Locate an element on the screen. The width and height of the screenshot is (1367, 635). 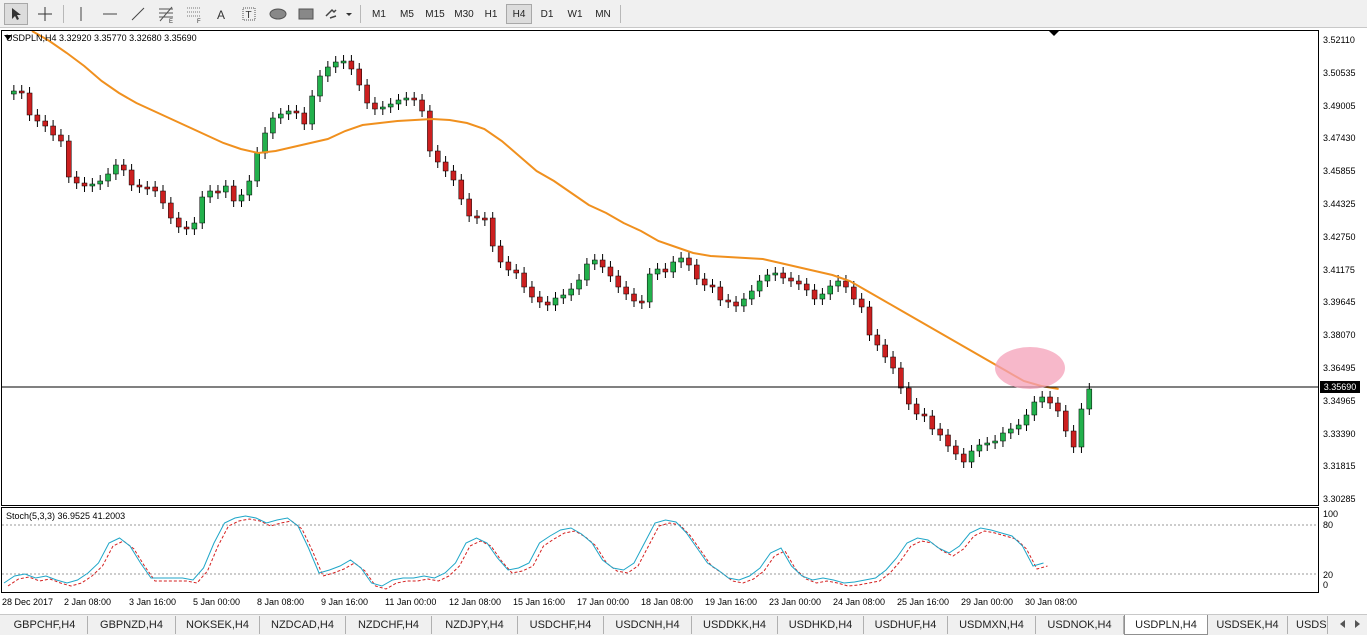
timeframe-d1: D1 is located at coordinates (547, 14).